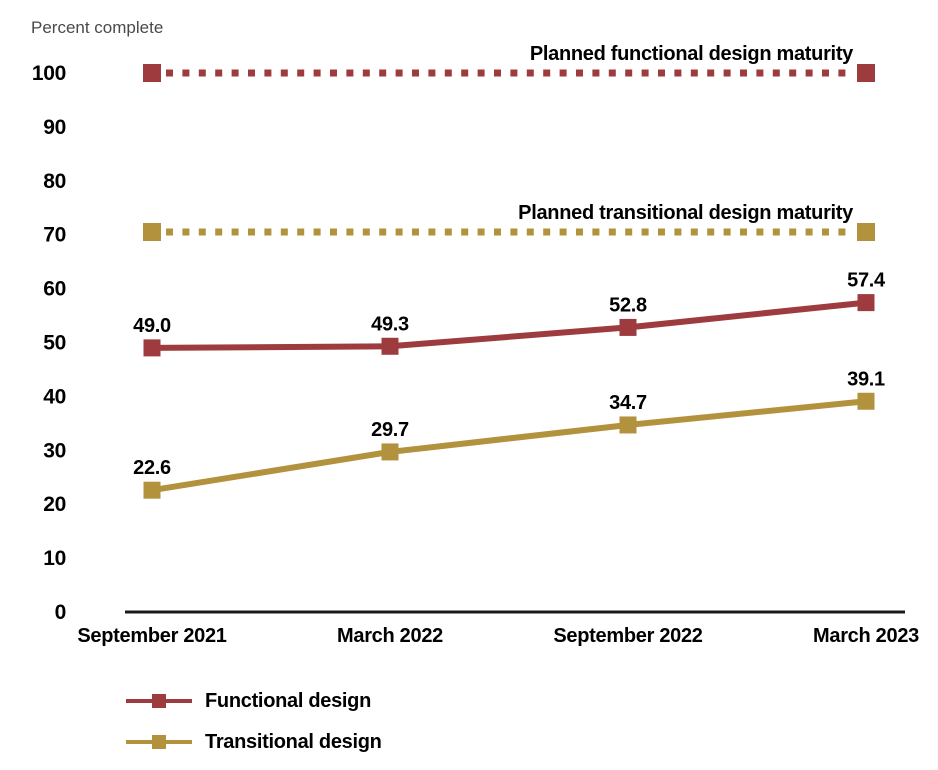 Image resolution: width=938 pixels, height=770 pixels. Describe the element at coordinates (866, 636) in the screenshot. I see `x-tick-label-3: March 2023` at that location.